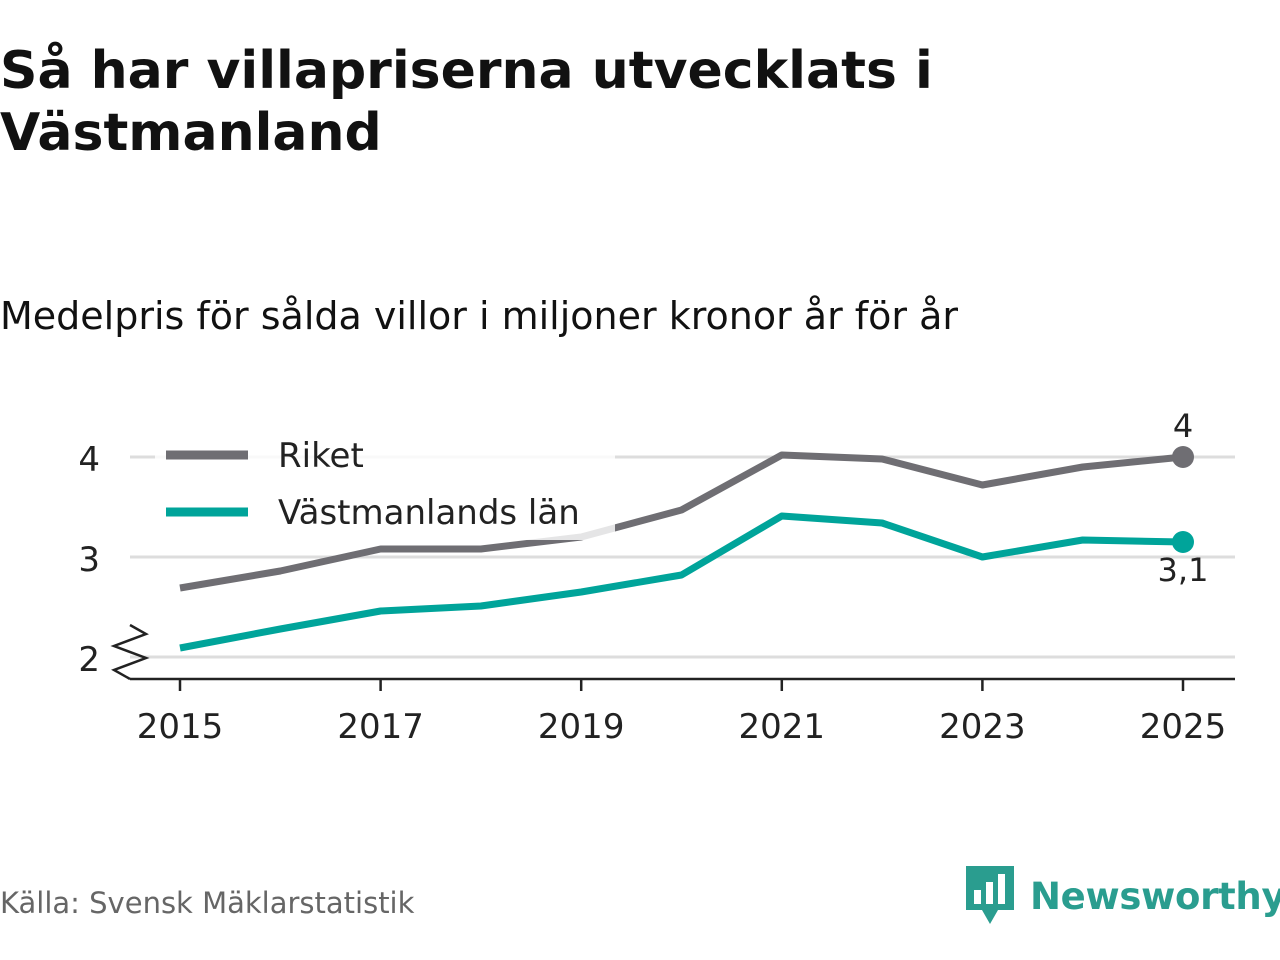  What do you see at coordinates (89, 460) in the screenshot?
I see `y-tick-label: 4` at bounding box center [89, 460].